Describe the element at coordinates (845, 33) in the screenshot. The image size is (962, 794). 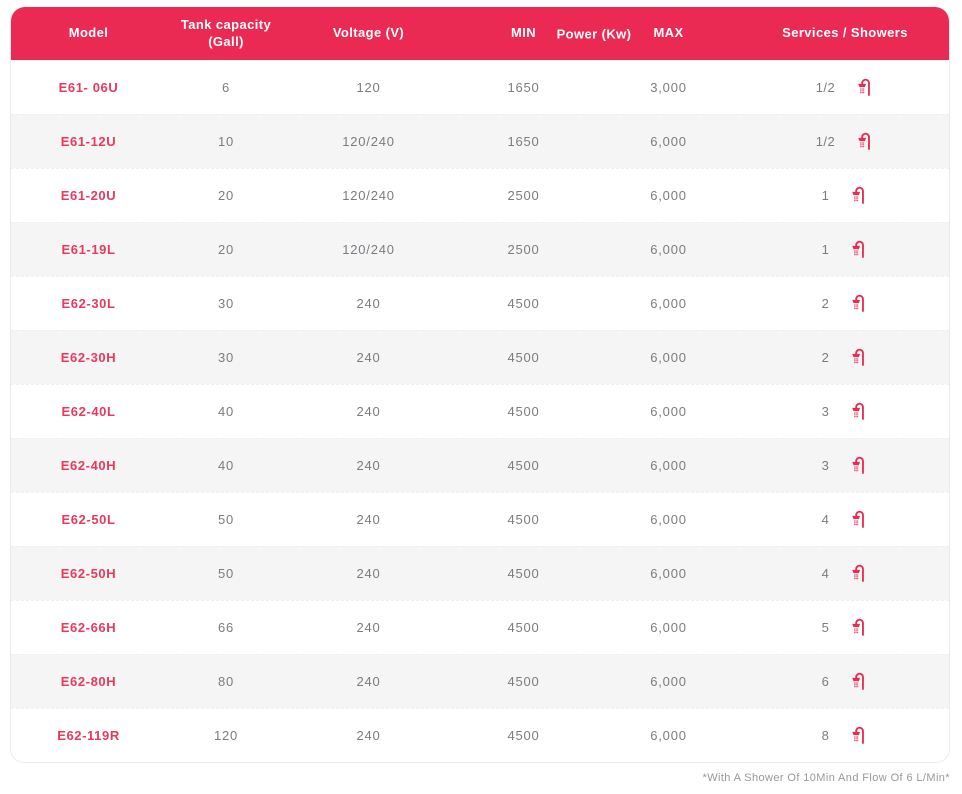
I see `column-header-services: Services / Showers` at that location.